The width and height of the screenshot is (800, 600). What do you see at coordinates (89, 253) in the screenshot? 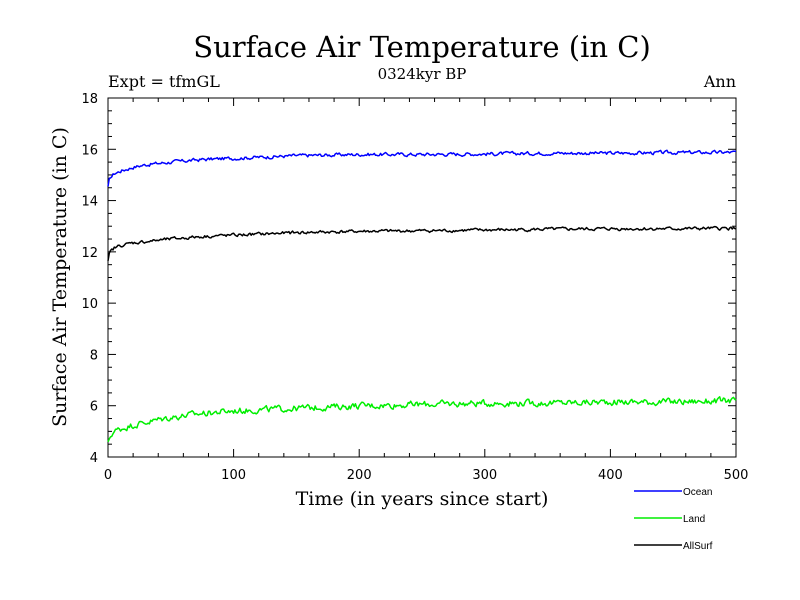
I see `y-tick-label: 12` at bounding box center [89, 253].